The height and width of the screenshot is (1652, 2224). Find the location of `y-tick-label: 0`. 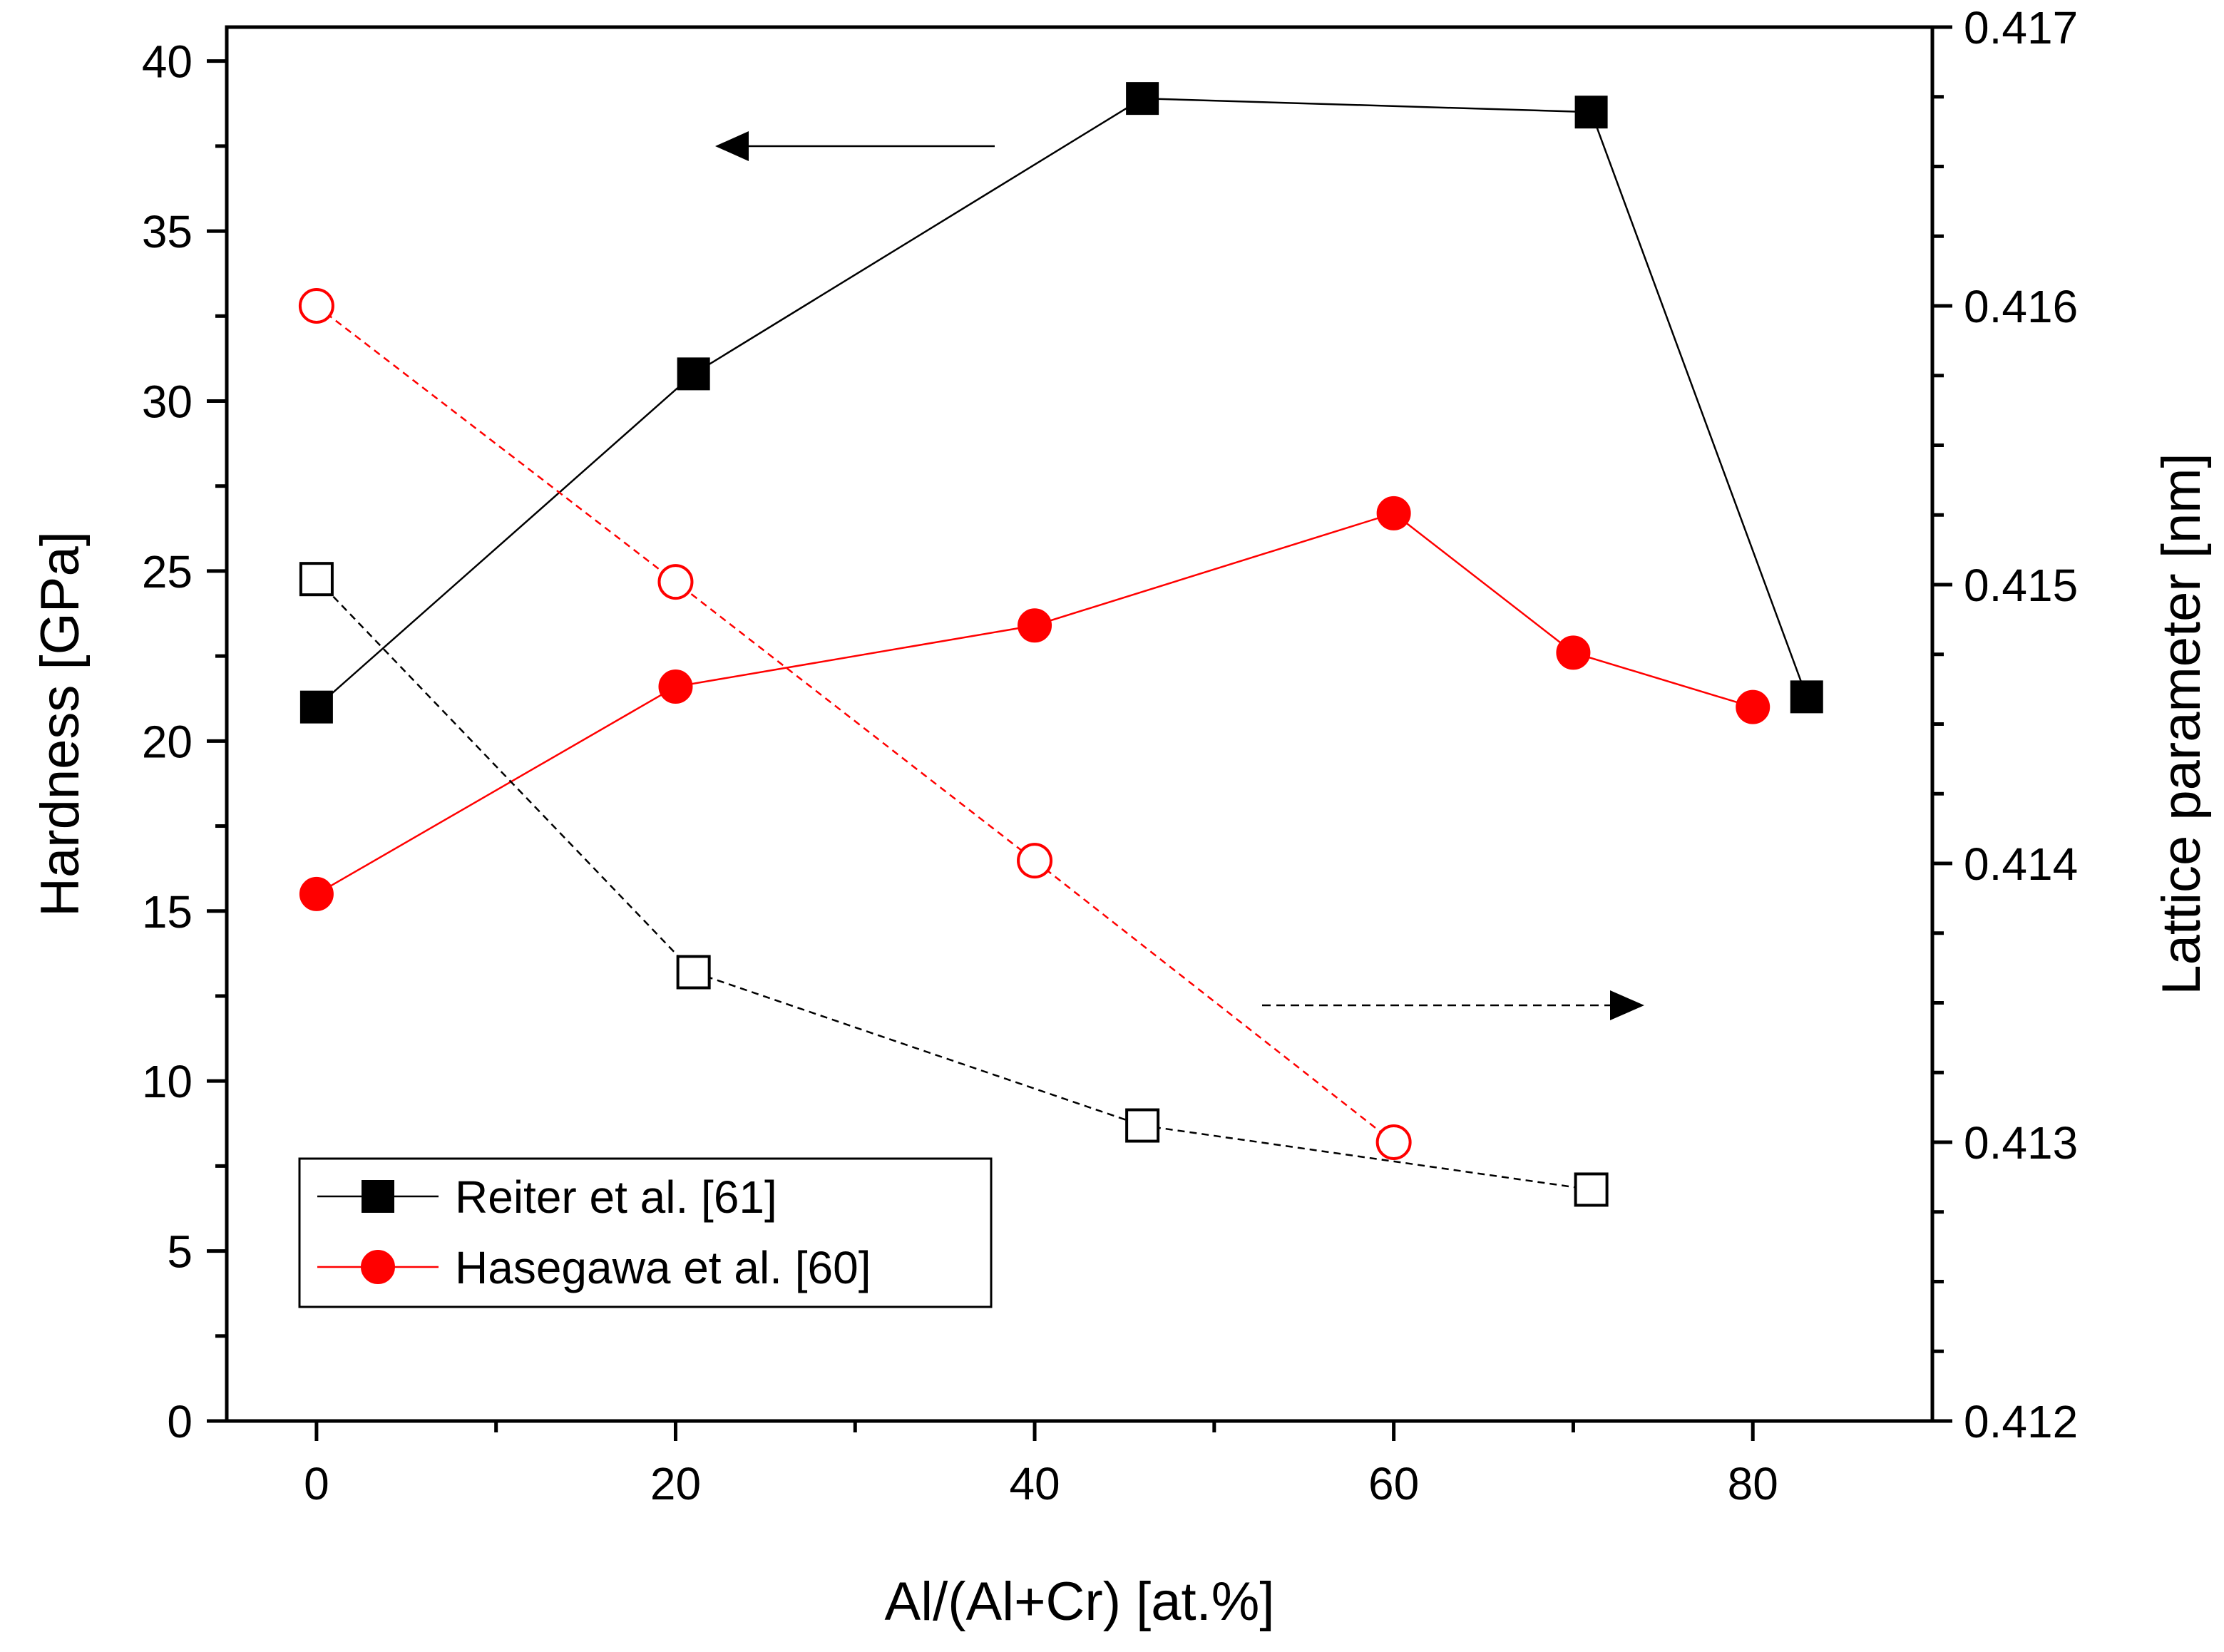

y-tick-label: 0 is located at coordinates (180, 1421).